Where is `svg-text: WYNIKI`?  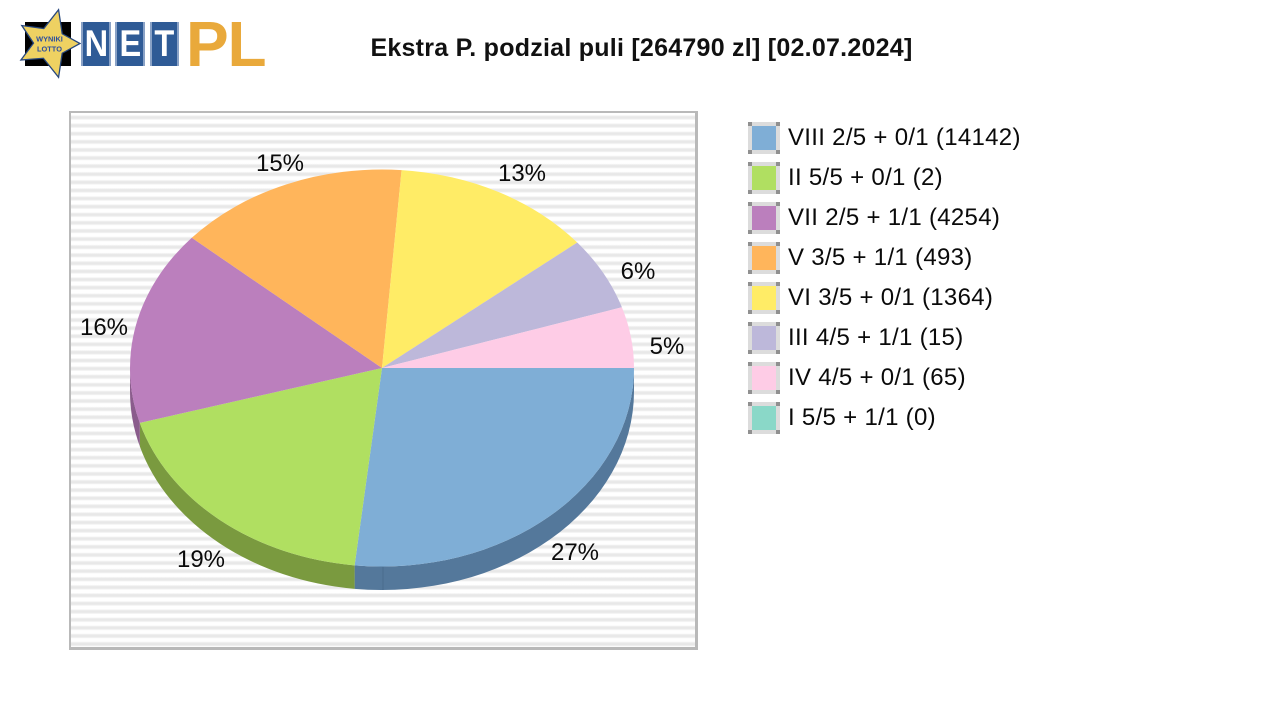 svg-text: WYNIKI is located at coordinates (49, 39).